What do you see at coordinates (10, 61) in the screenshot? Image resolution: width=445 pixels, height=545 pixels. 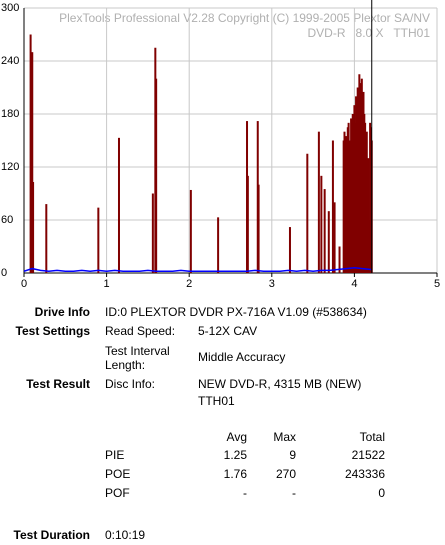 I see `y-tick-label: 240` at bounding box center [10, 61].